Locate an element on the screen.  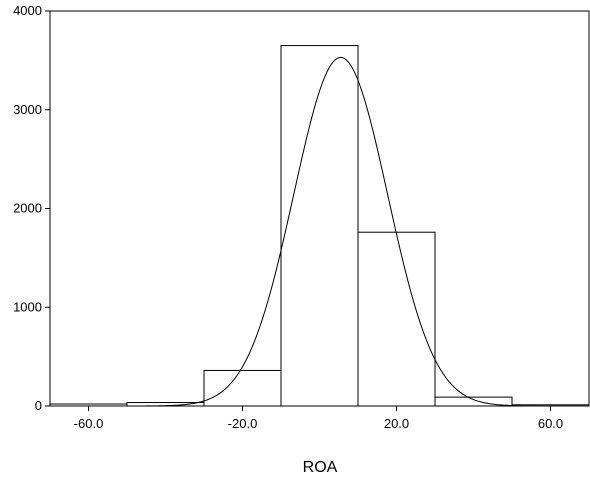
y-tick-label: 1000 is located at coordinates (27, 306).